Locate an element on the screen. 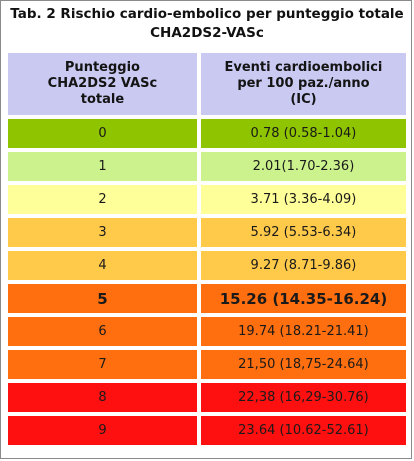 Image resolution: width=414 pixels, height=461 pixels. score-cell: 7 is located at coordinates (102, 364).